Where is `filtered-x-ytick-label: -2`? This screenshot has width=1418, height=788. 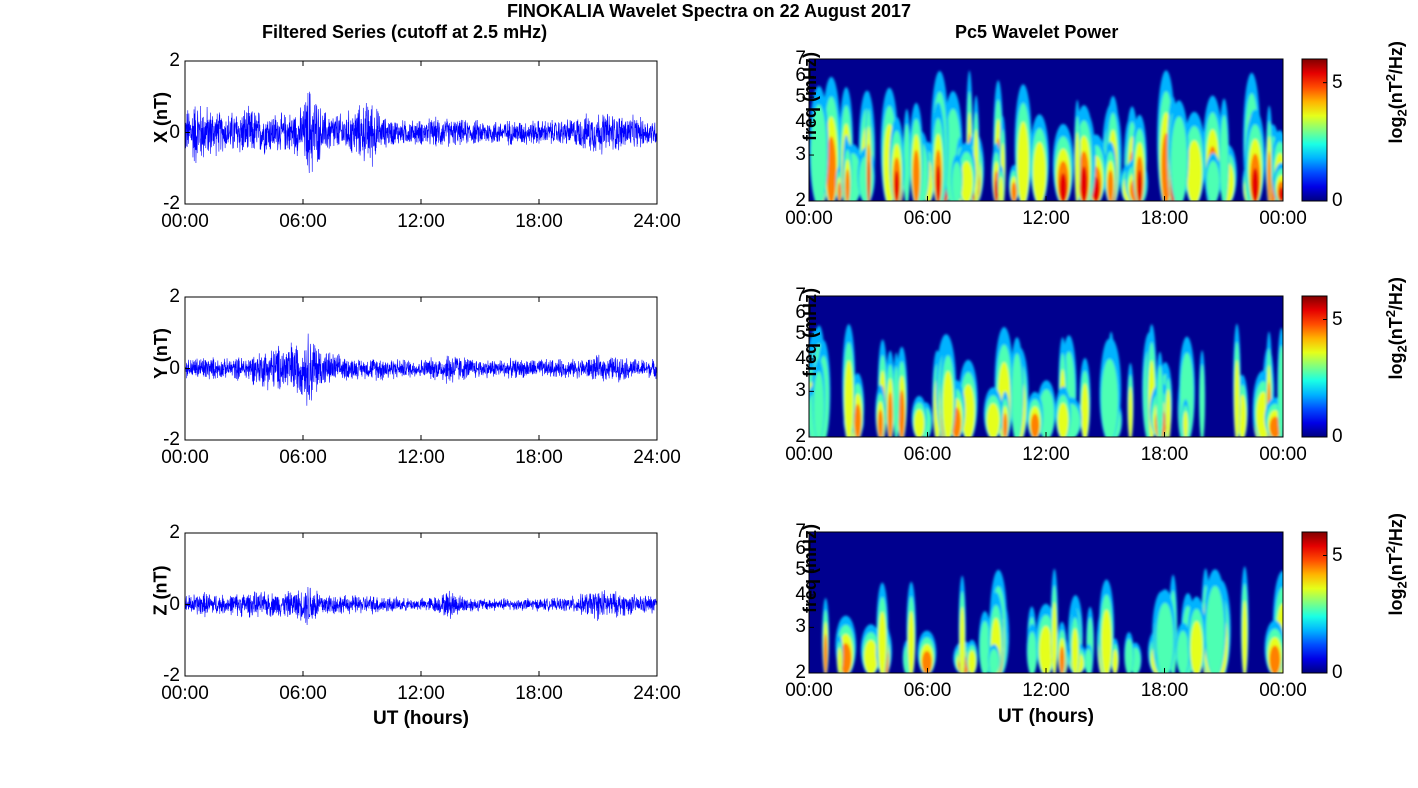 filtered-x-ytick-label: -2 is located at coordinates (171, 203).